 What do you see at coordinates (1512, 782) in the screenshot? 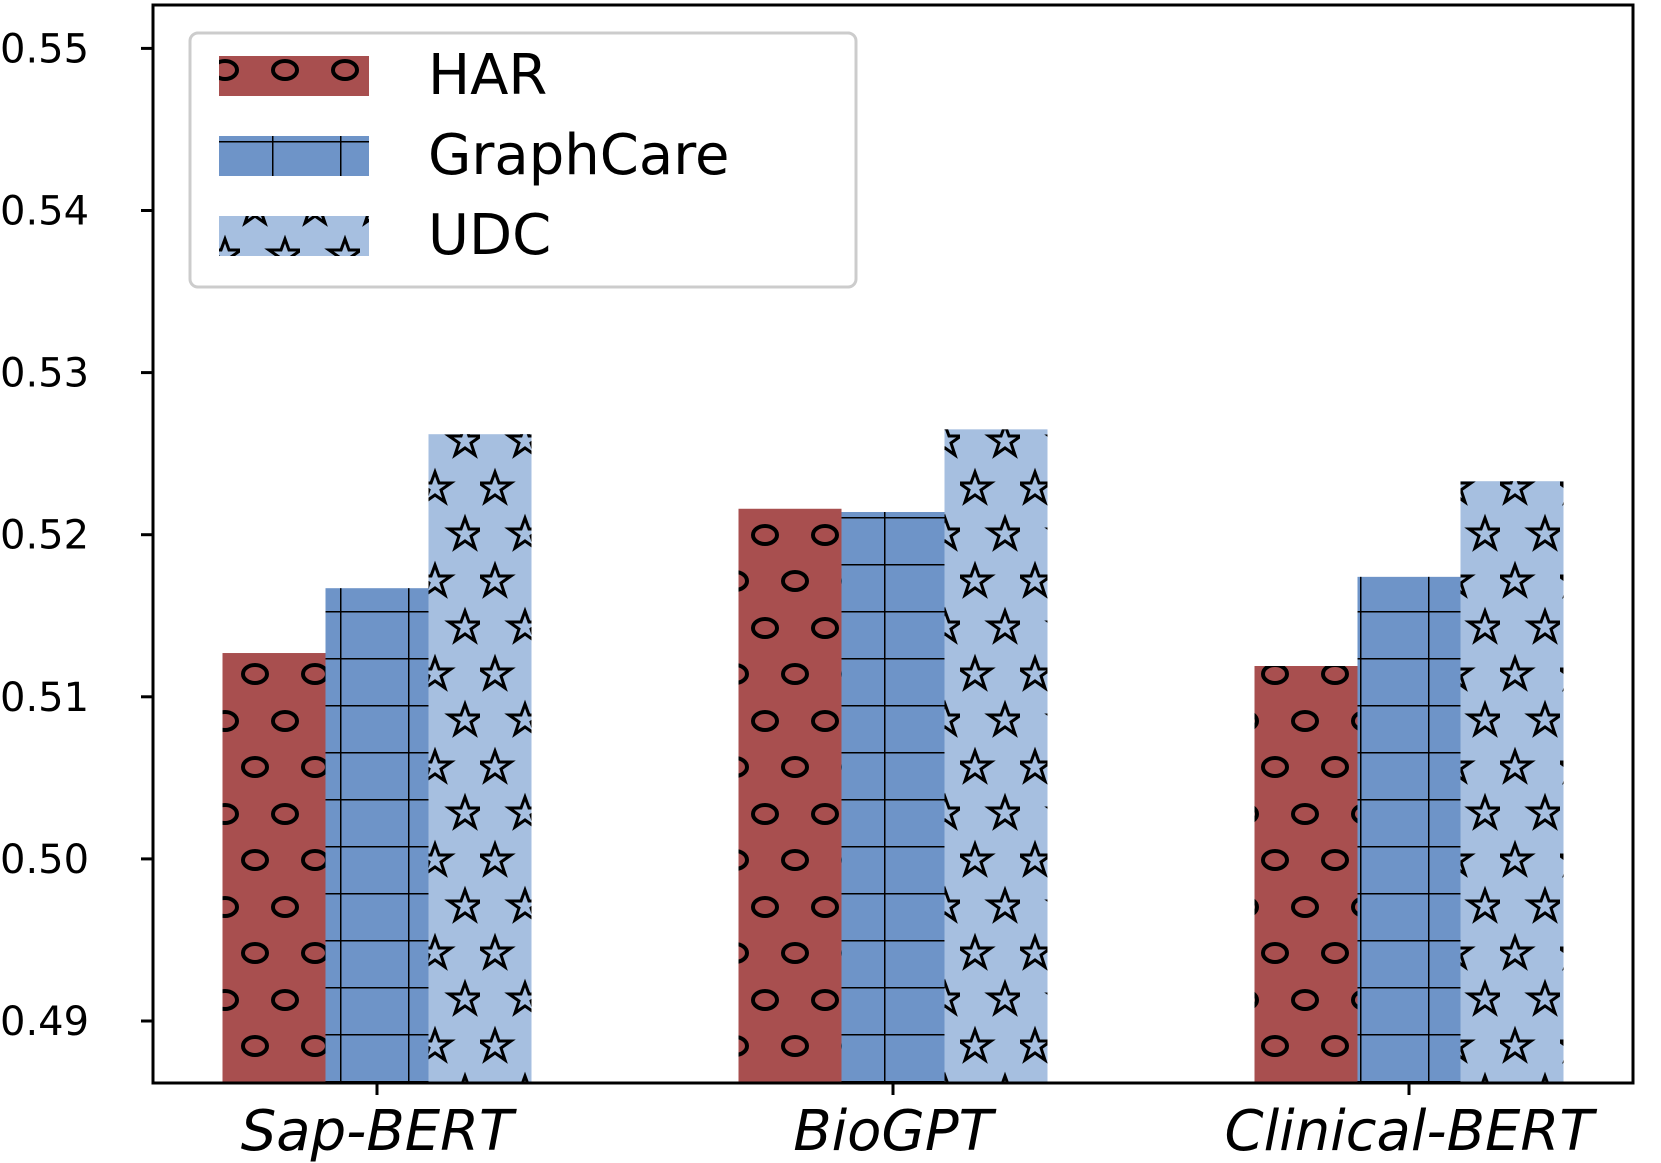
I see `bar-udc-clinical-bert` at bounding box center [1512, 782].